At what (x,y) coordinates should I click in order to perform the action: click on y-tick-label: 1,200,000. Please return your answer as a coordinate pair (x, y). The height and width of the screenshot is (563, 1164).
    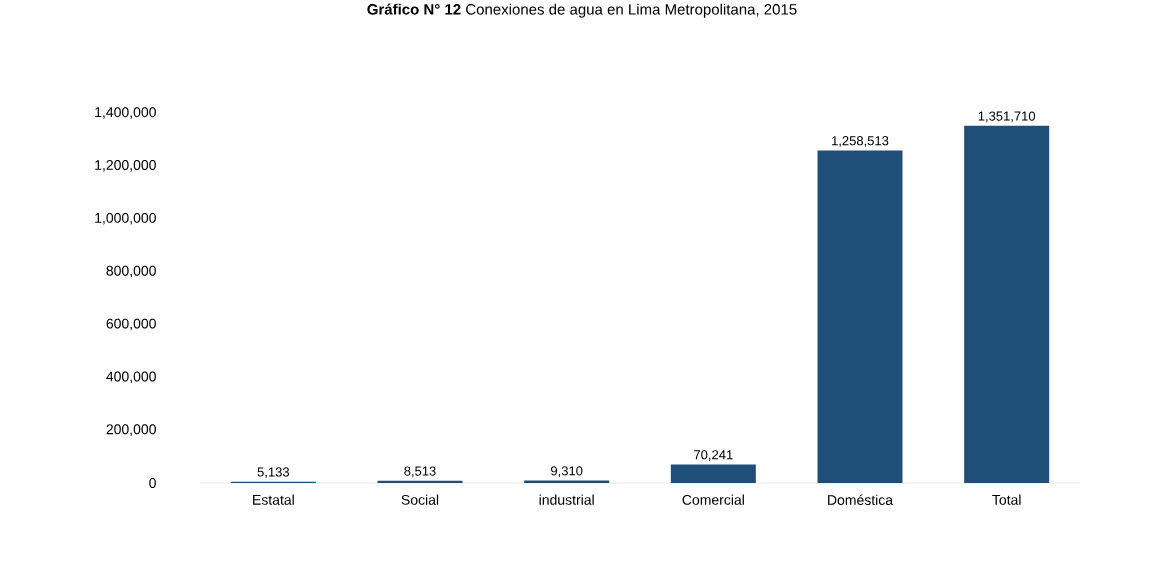
    Looking at the image, I should click on (125, 166).